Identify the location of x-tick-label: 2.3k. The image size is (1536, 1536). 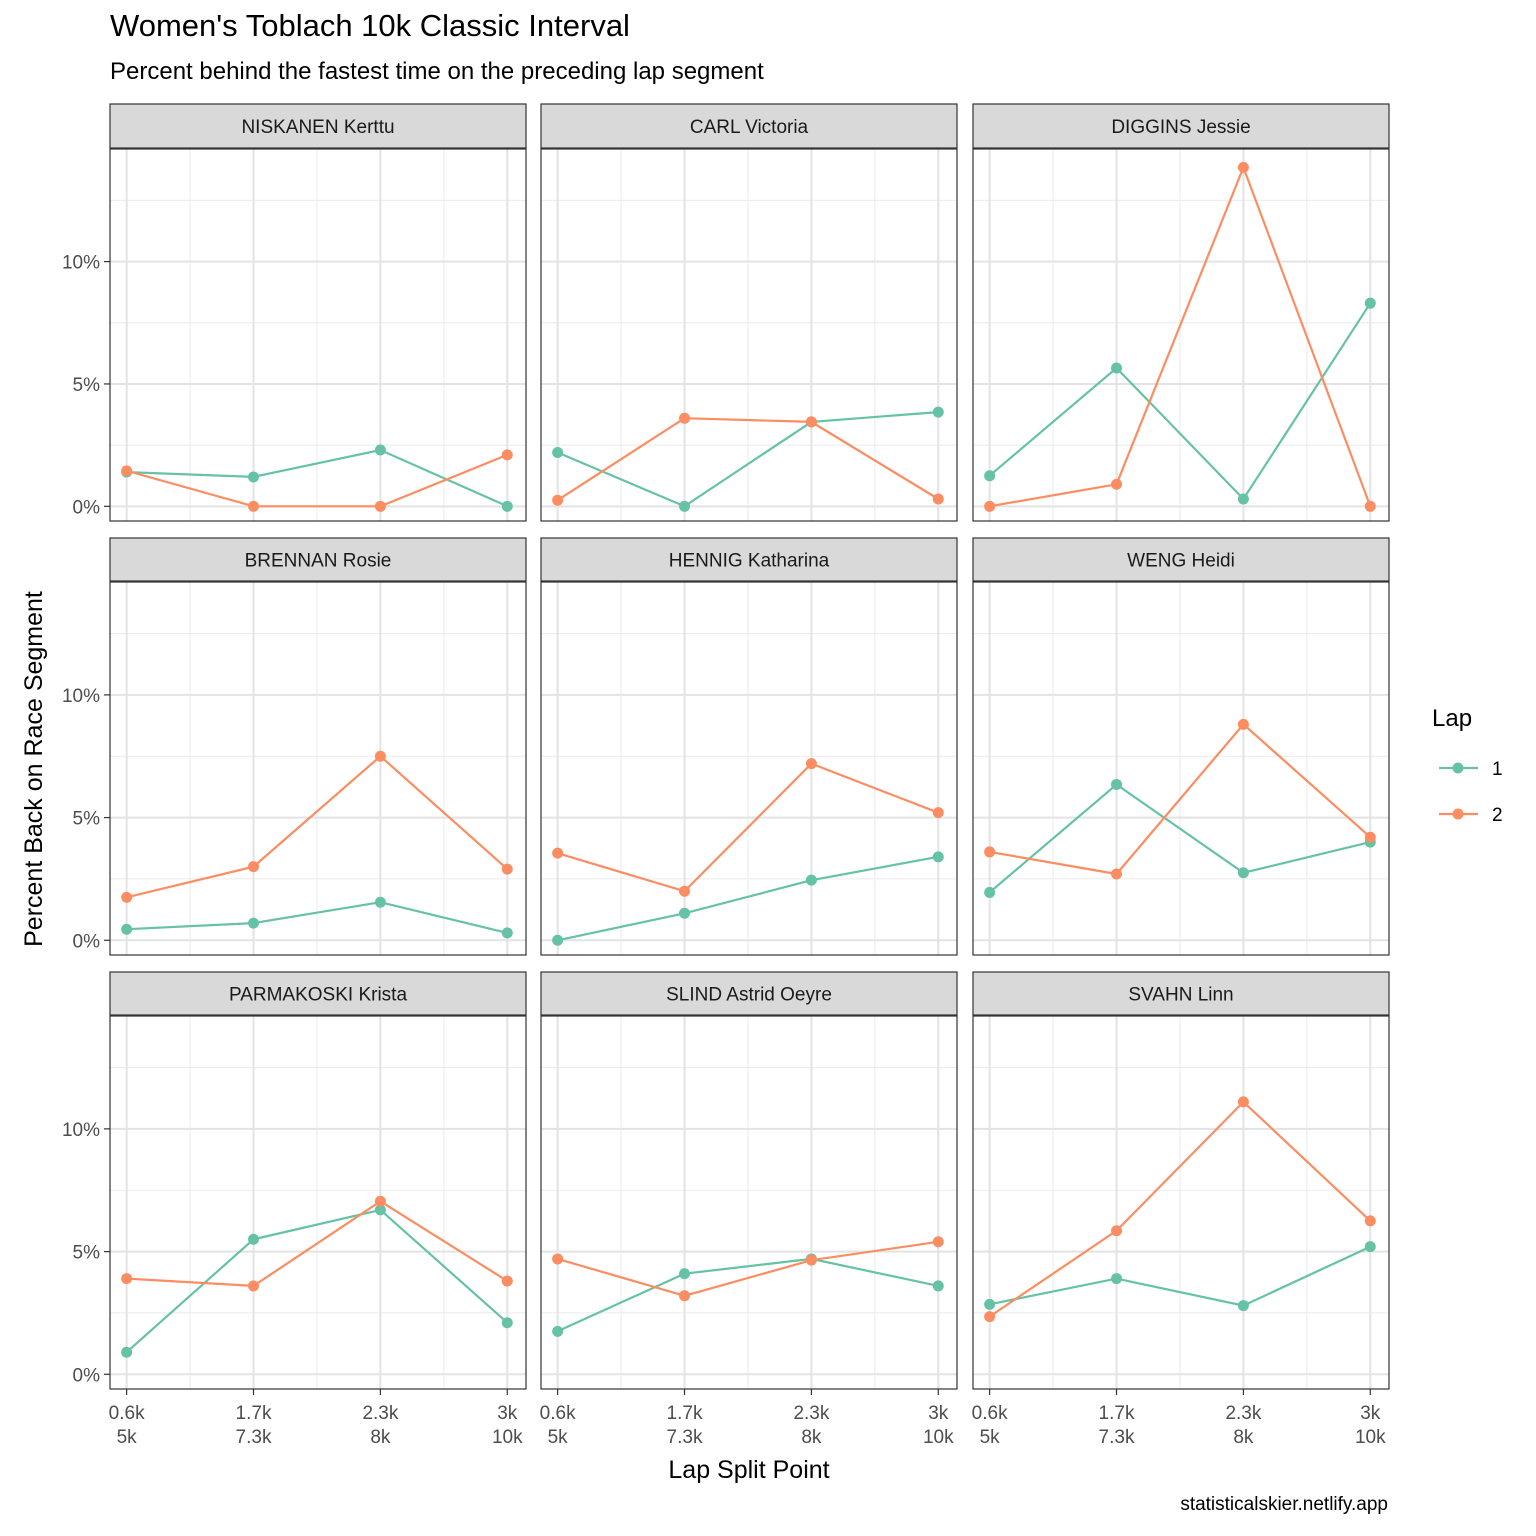
(811, 1413).